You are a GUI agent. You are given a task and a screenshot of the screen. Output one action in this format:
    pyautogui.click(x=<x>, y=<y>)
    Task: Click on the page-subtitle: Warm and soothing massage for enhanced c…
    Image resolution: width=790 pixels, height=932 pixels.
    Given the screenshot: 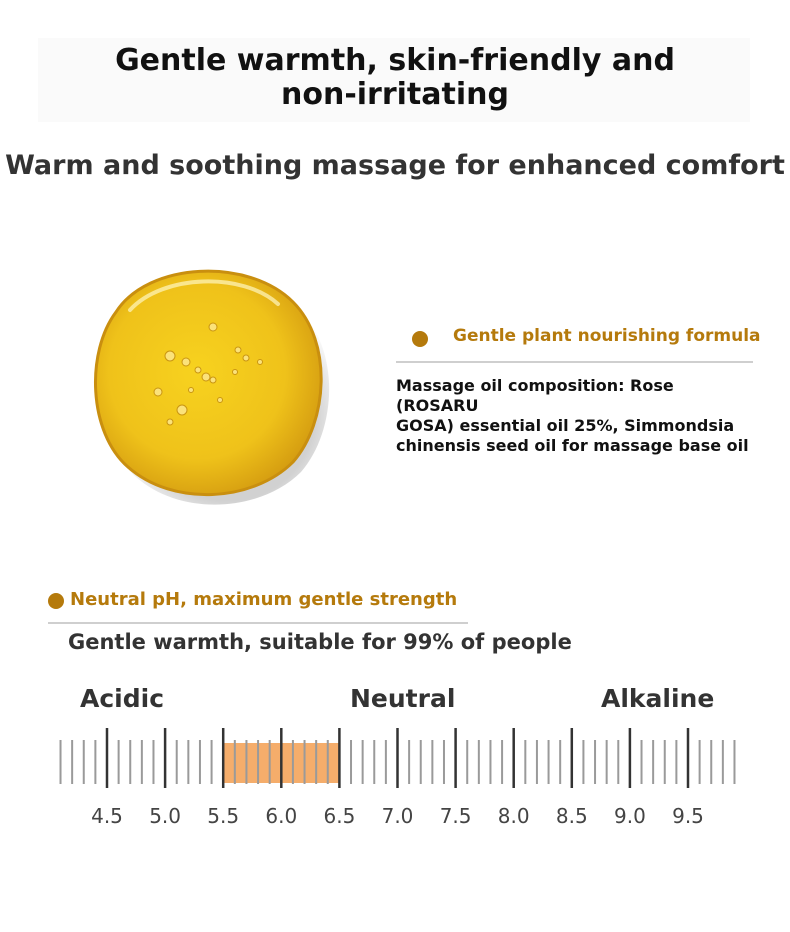 What is the action you would take?
    pyautogui.click(x=395, y=165)
    